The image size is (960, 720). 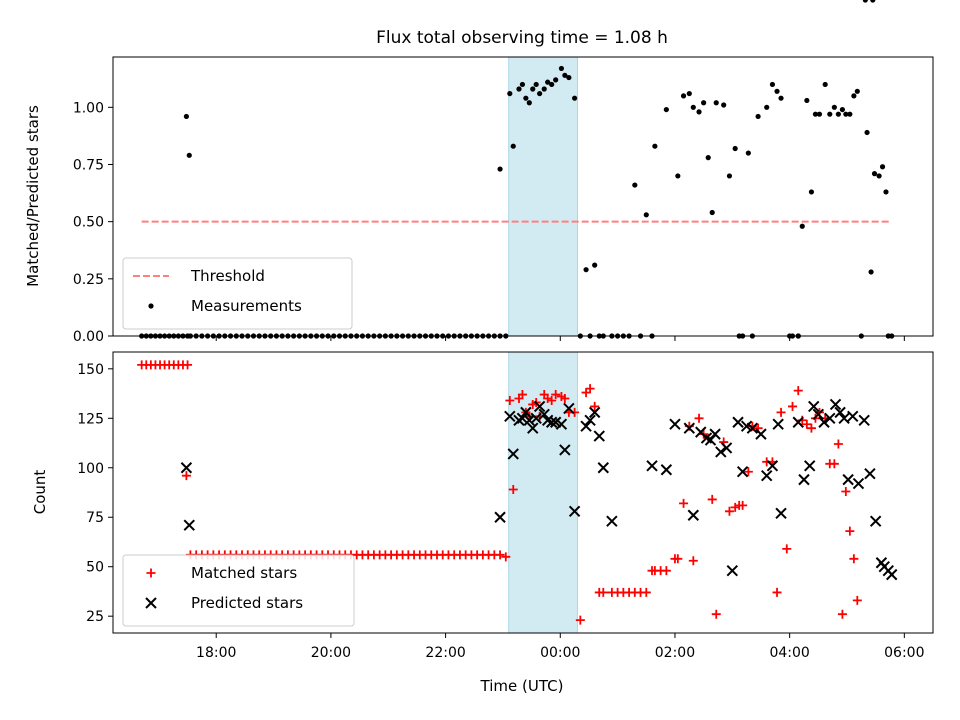 What do you see at coordinates (445, 653) in the screenshot?
I see `x-tick-label: 22:00` at bounding box center [445, 653].